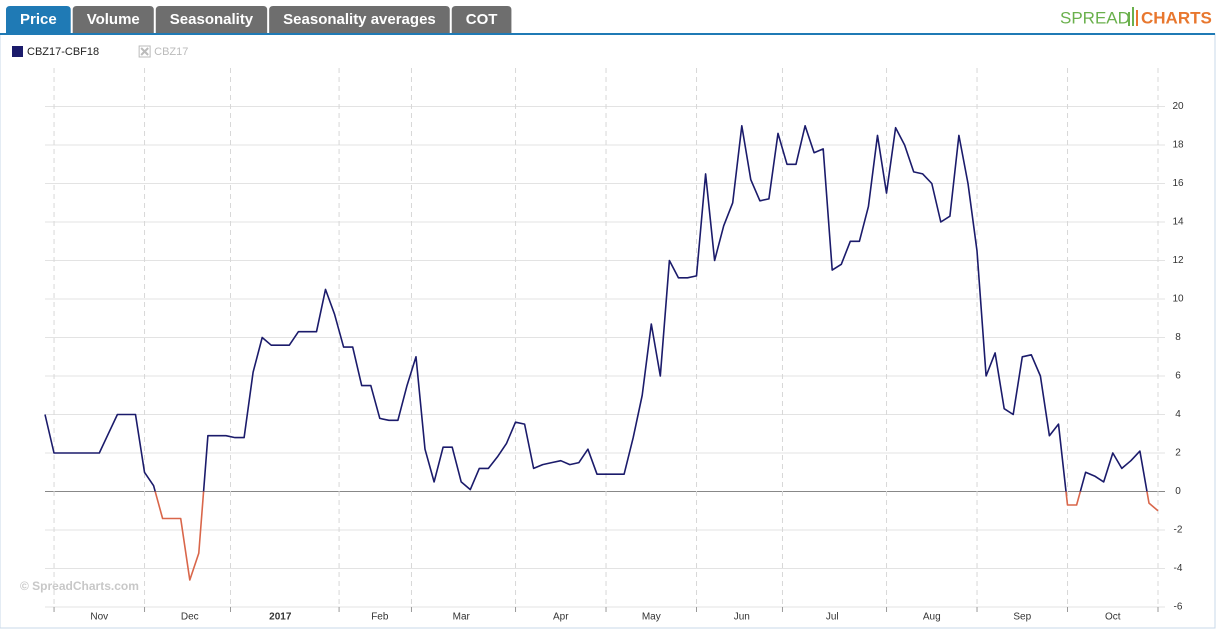 The image size is (1217, 634). Describe the element at coordinates (1178, 183) in the screenshot. I see `y-tick-label: 16` at that location.